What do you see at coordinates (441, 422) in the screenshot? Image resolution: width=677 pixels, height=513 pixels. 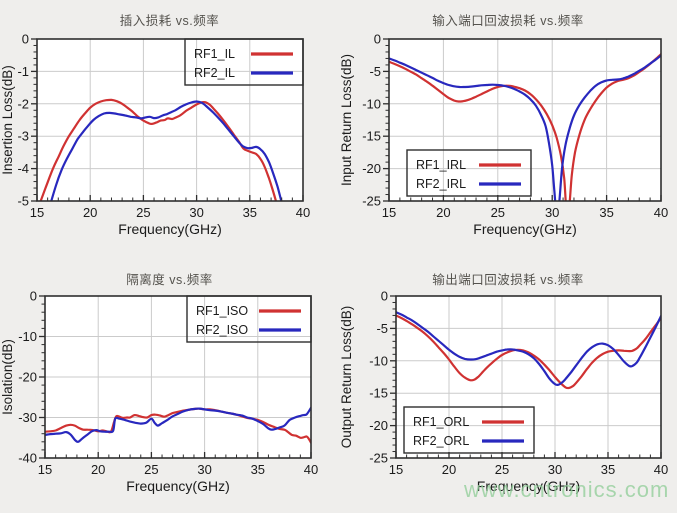 I see `svg-text: RF1_ORL` at bounding box center [441, 422].